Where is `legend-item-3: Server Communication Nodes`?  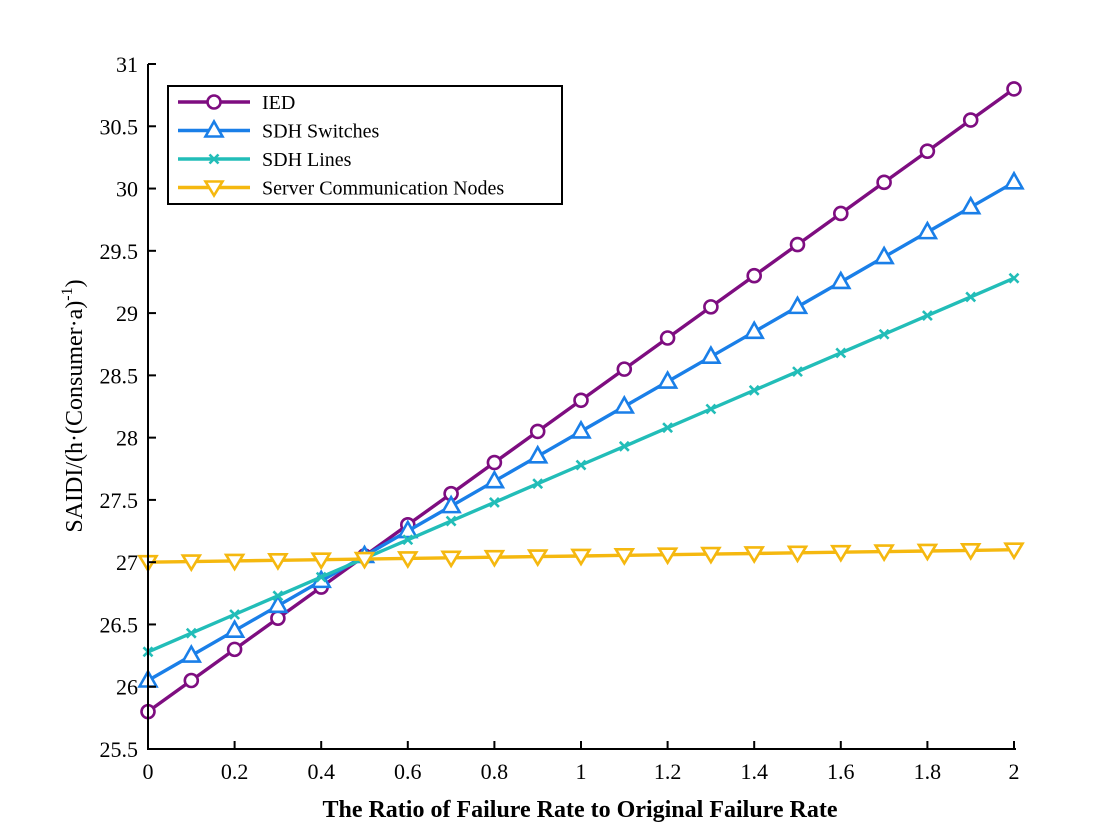 legend-item-3: Server Communication Nodes is located at coordinates (341, 189).